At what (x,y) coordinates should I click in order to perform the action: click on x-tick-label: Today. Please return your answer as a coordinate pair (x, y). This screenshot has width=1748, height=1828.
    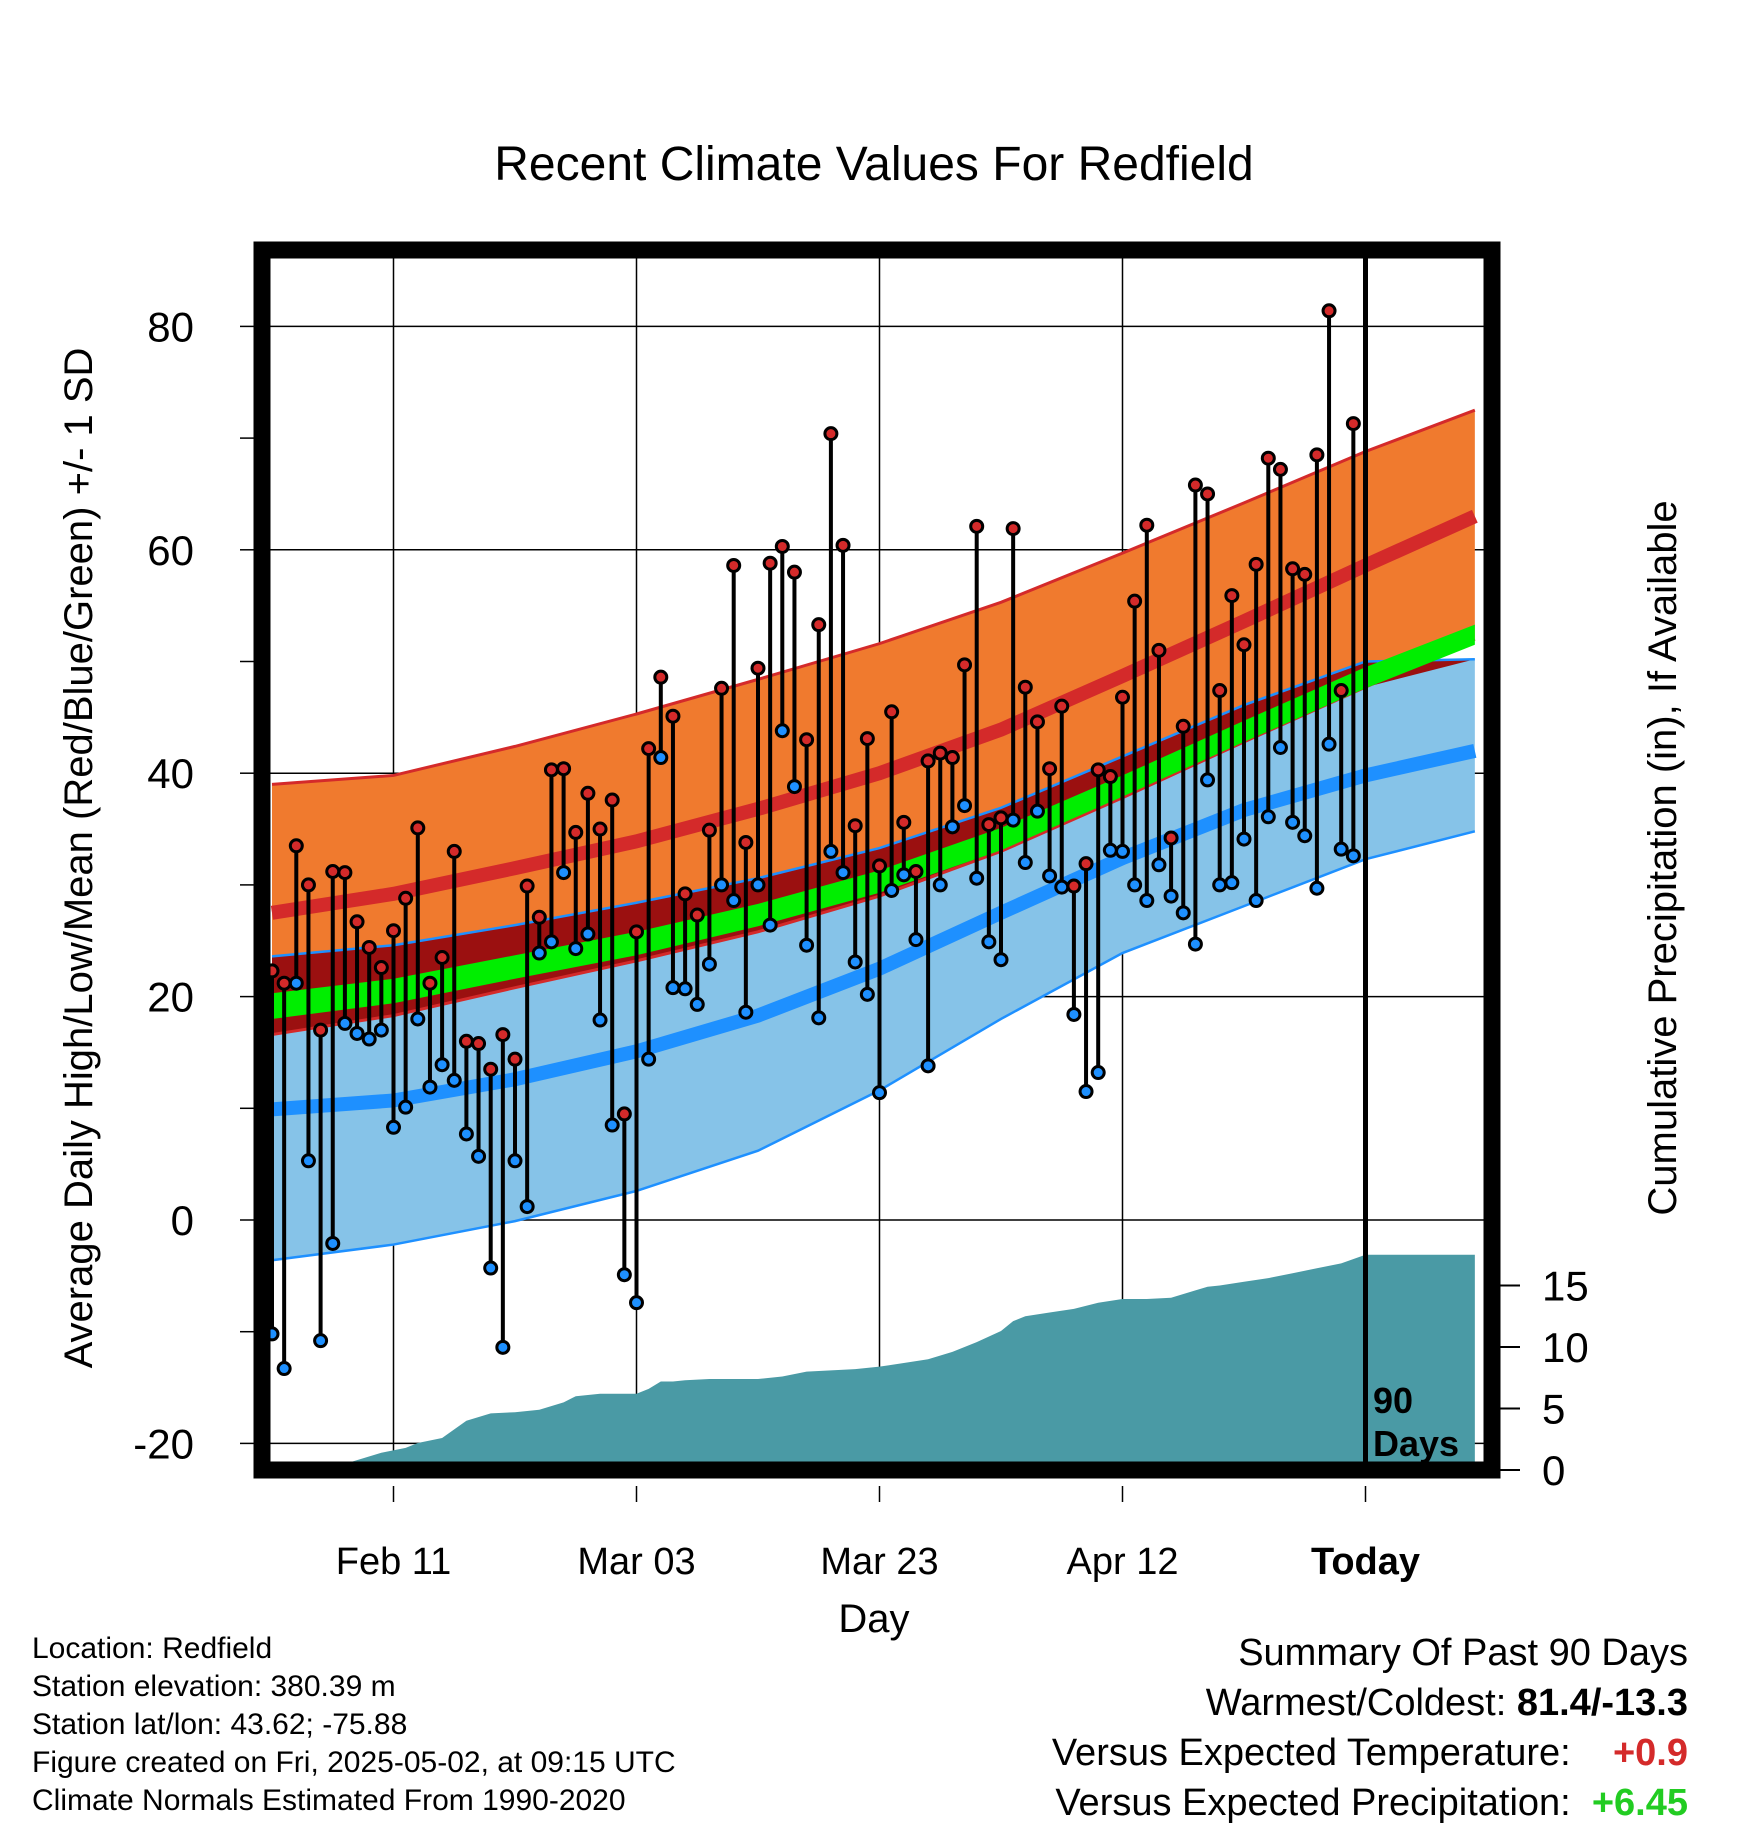
    Looking at the image, I should click on (1365, 1562).